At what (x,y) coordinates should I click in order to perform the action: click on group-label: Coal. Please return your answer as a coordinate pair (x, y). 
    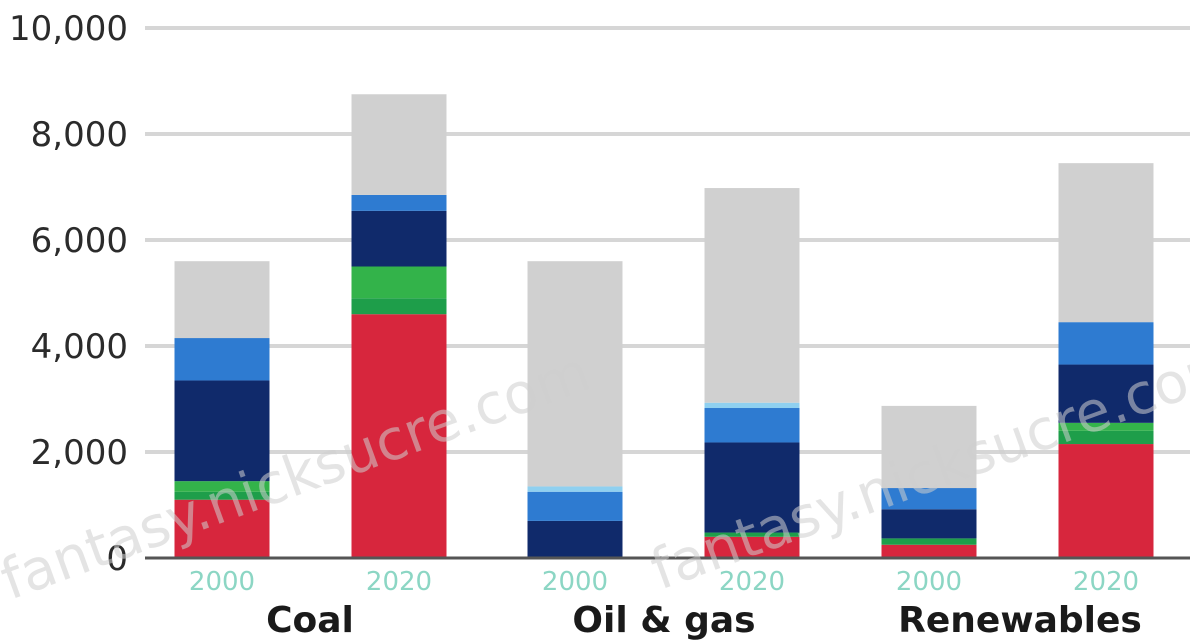
    Looking at the image, I should click on (310, 620).